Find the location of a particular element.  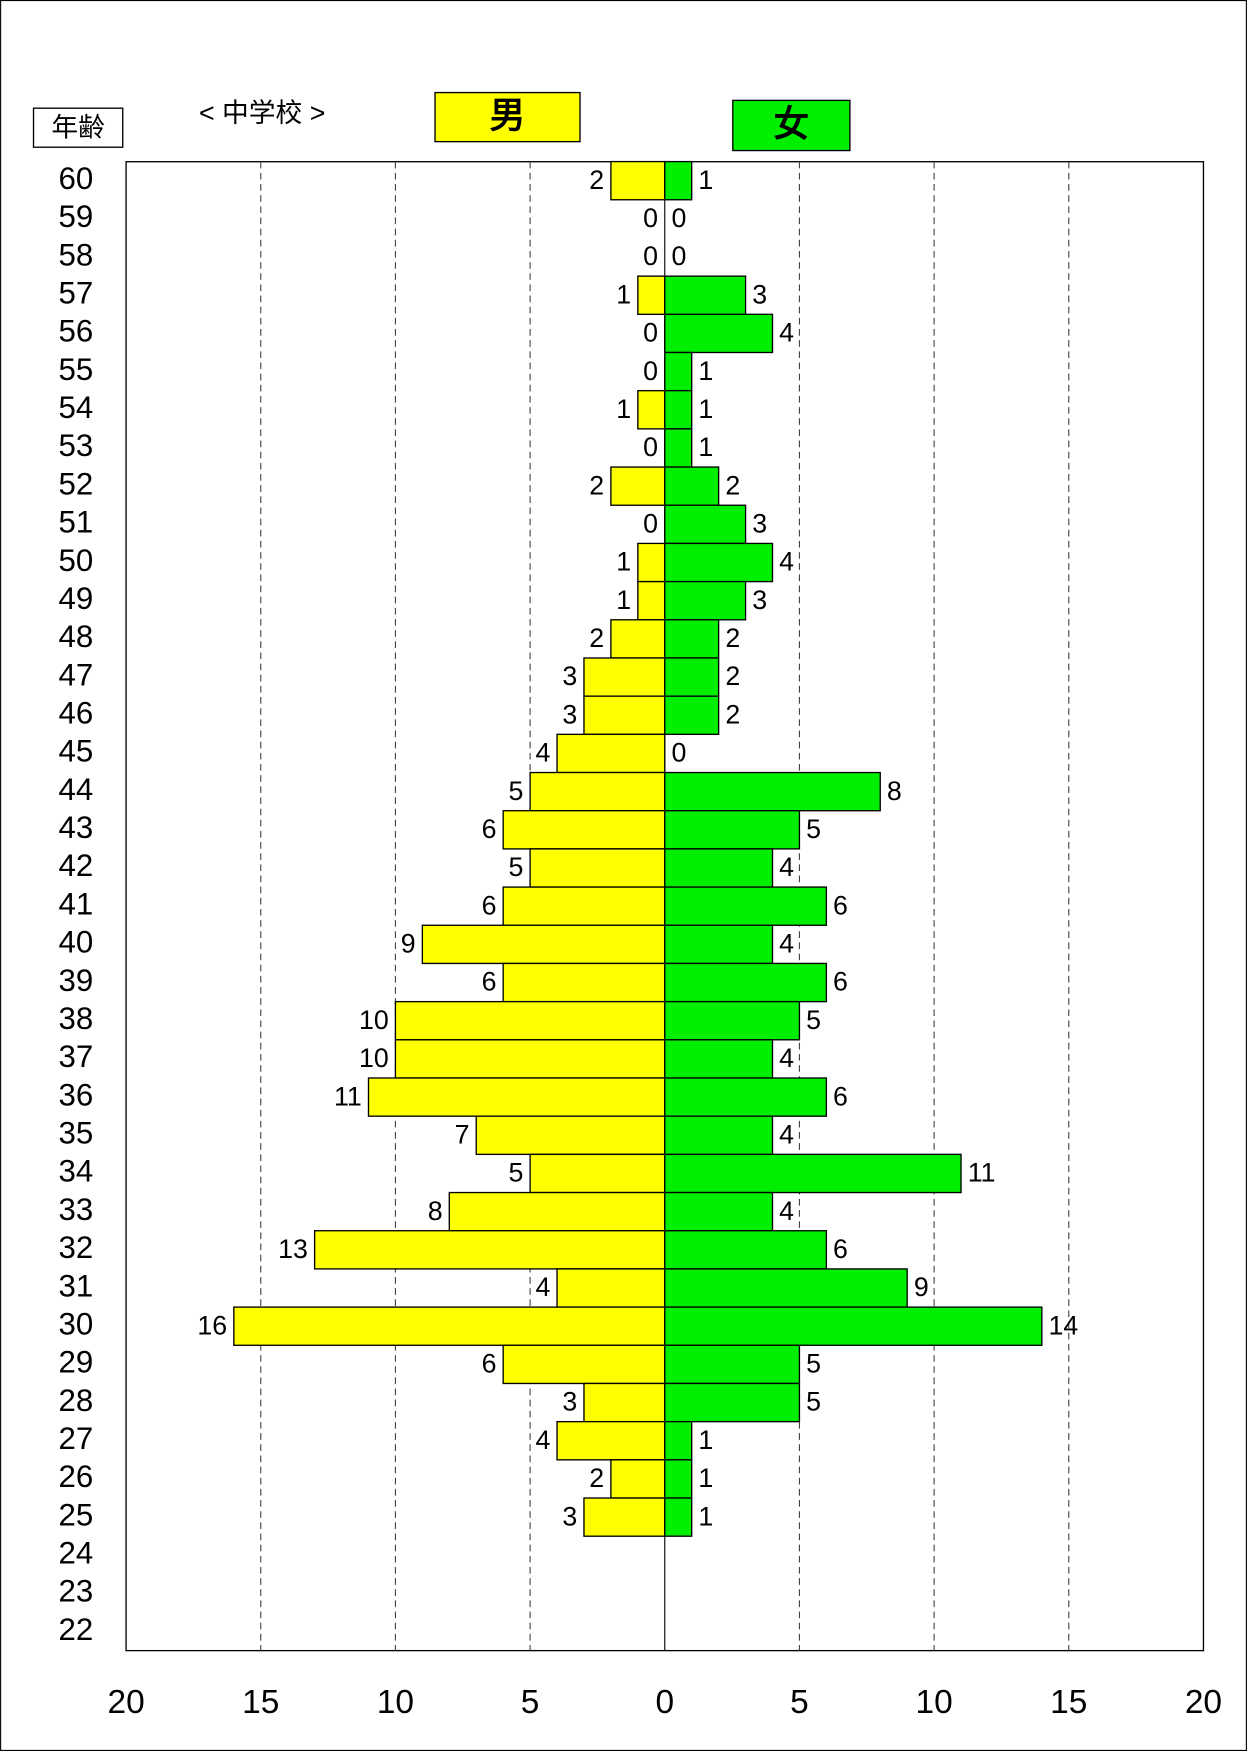

y-tick-label: 57 is located at coordinates (76, 292).